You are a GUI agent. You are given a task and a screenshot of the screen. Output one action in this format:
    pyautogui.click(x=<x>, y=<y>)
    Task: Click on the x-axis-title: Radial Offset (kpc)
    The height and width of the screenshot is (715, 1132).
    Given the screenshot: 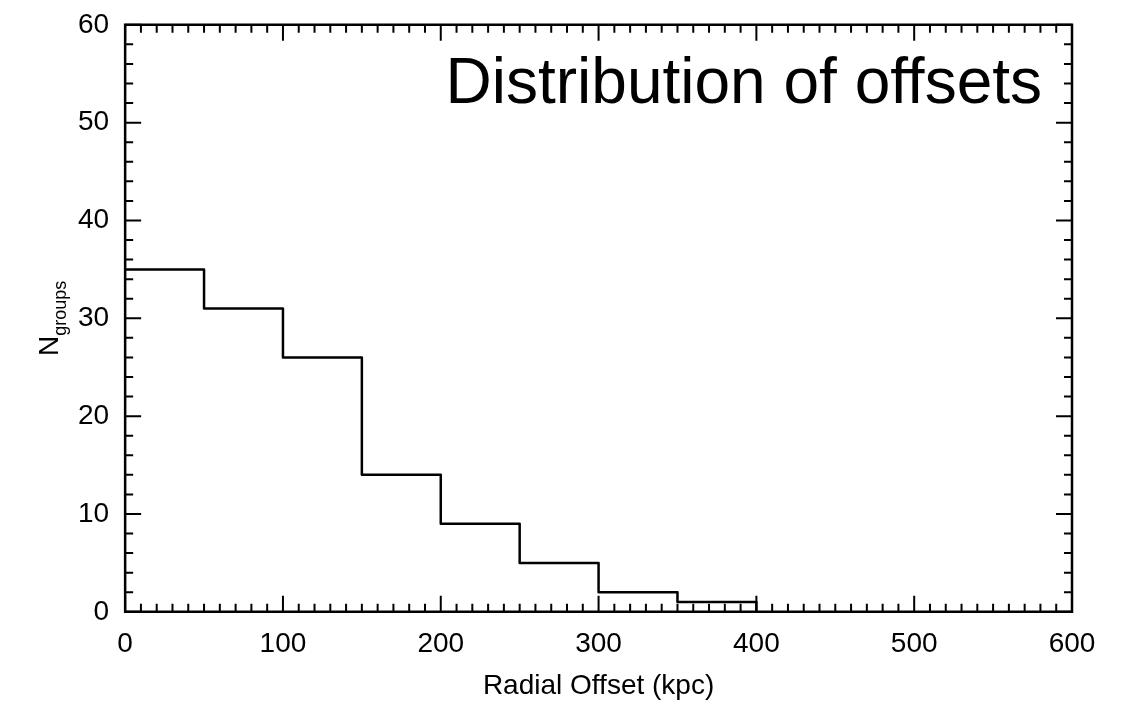 What is the action you would take?
    pyautogui.click(x=598, y=684)
    